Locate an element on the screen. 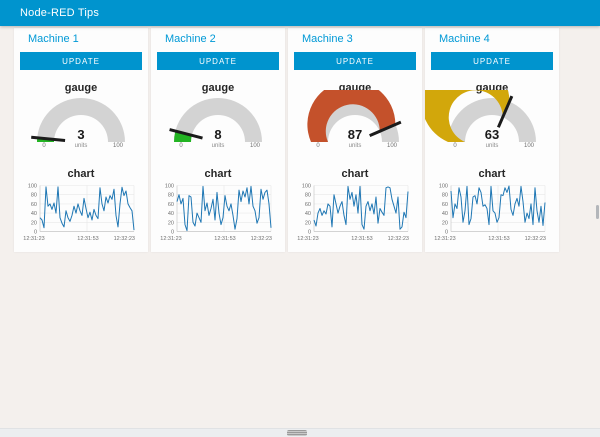 The height and width of the screenshot is (437, 600). horizontal-scrollbar-track is located at coordinates (300, 432).